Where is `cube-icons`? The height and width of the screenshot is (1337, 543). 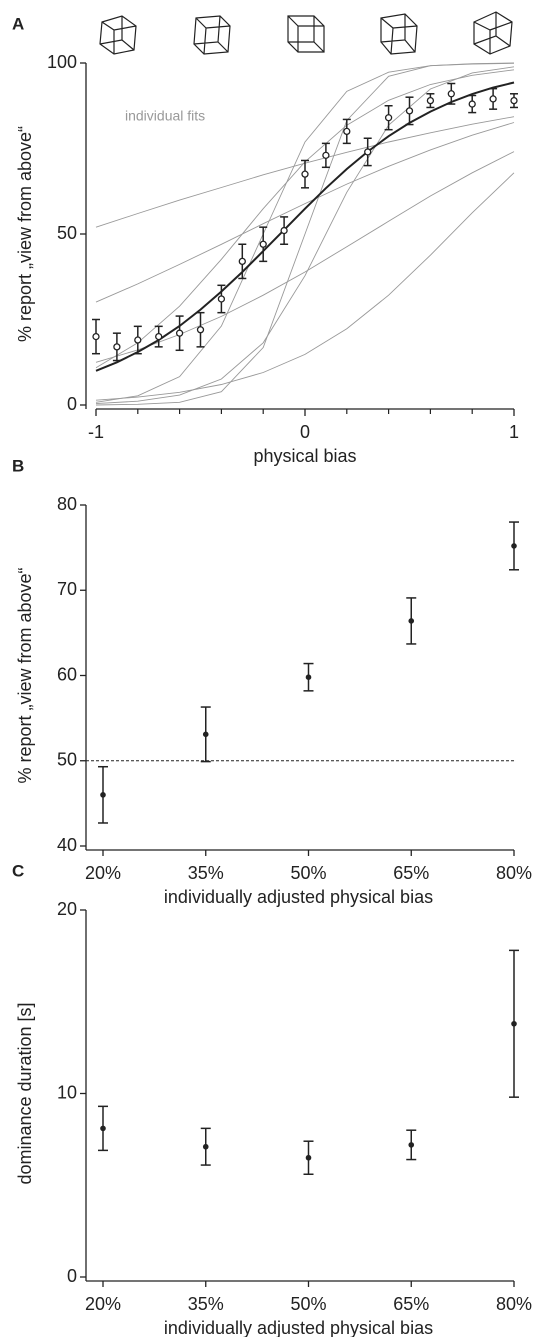 cube-icons is located at coordinates (306, 33).